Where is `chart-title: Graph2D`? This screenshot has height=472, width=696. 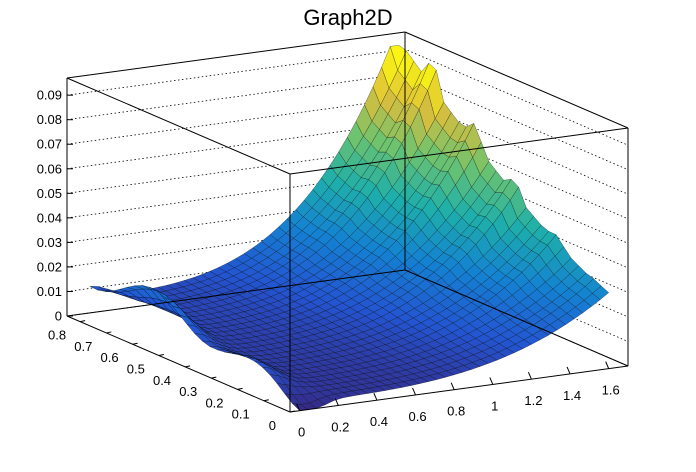
chart-title: Graph2D is located at coordinates (347, 17).